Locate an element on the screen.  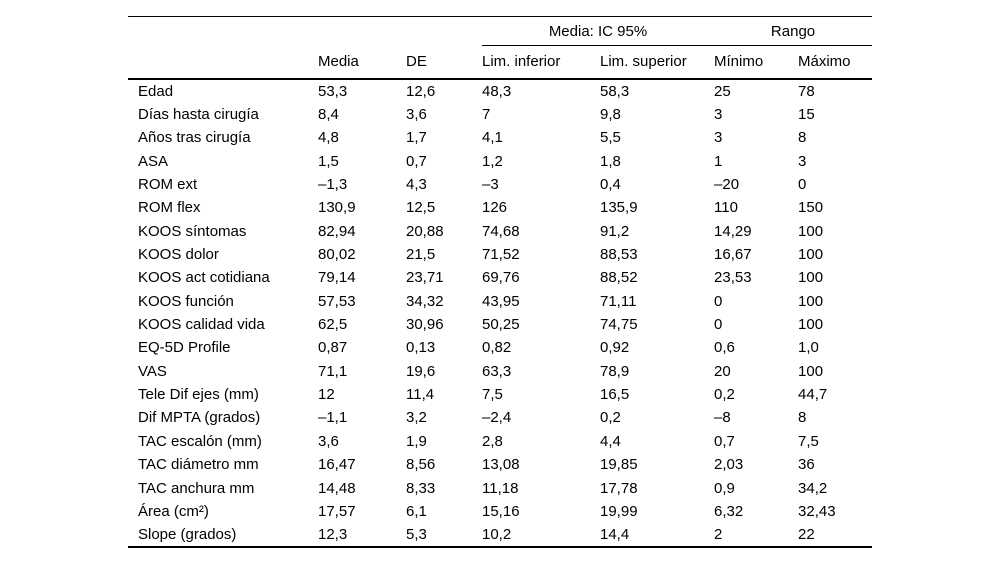
row-label: ROM ext is located at coordinates (168, 185).